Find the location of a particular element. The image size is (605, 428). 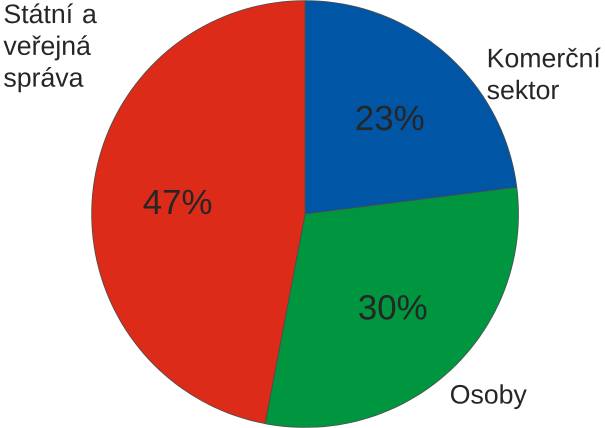

slice-label: Osoby is located at coordinates (489, 397).